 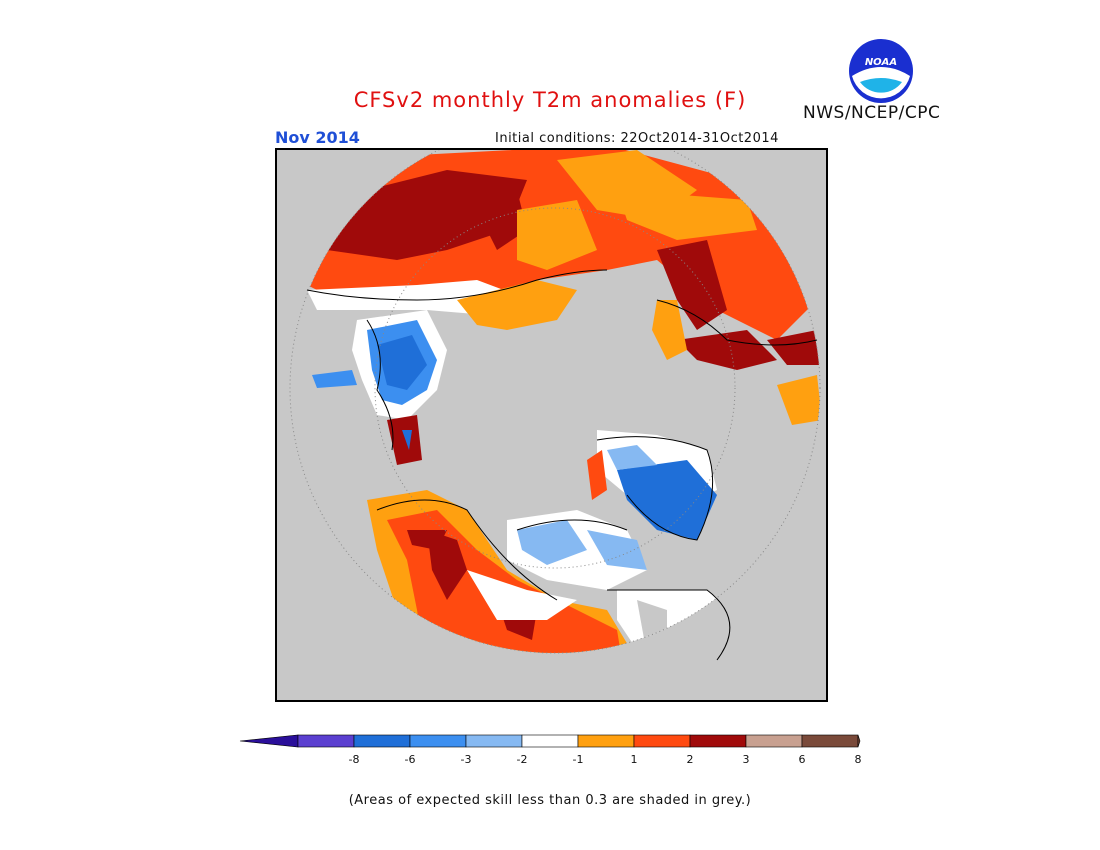 I want to click on colorbar-tick-label: -6, so click(x=410, y=759).